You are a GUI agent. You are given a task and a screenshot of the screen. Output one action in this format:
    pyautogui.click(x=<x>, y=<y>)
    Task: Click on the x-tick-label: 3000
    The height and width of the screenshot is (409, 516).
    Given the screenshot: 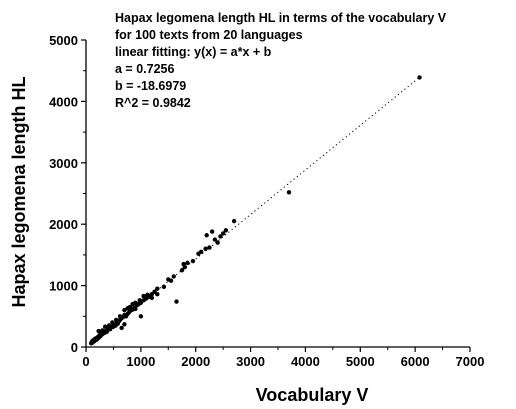 What is the action you would take?
    pyautogui.click(x=250, y=361)
    